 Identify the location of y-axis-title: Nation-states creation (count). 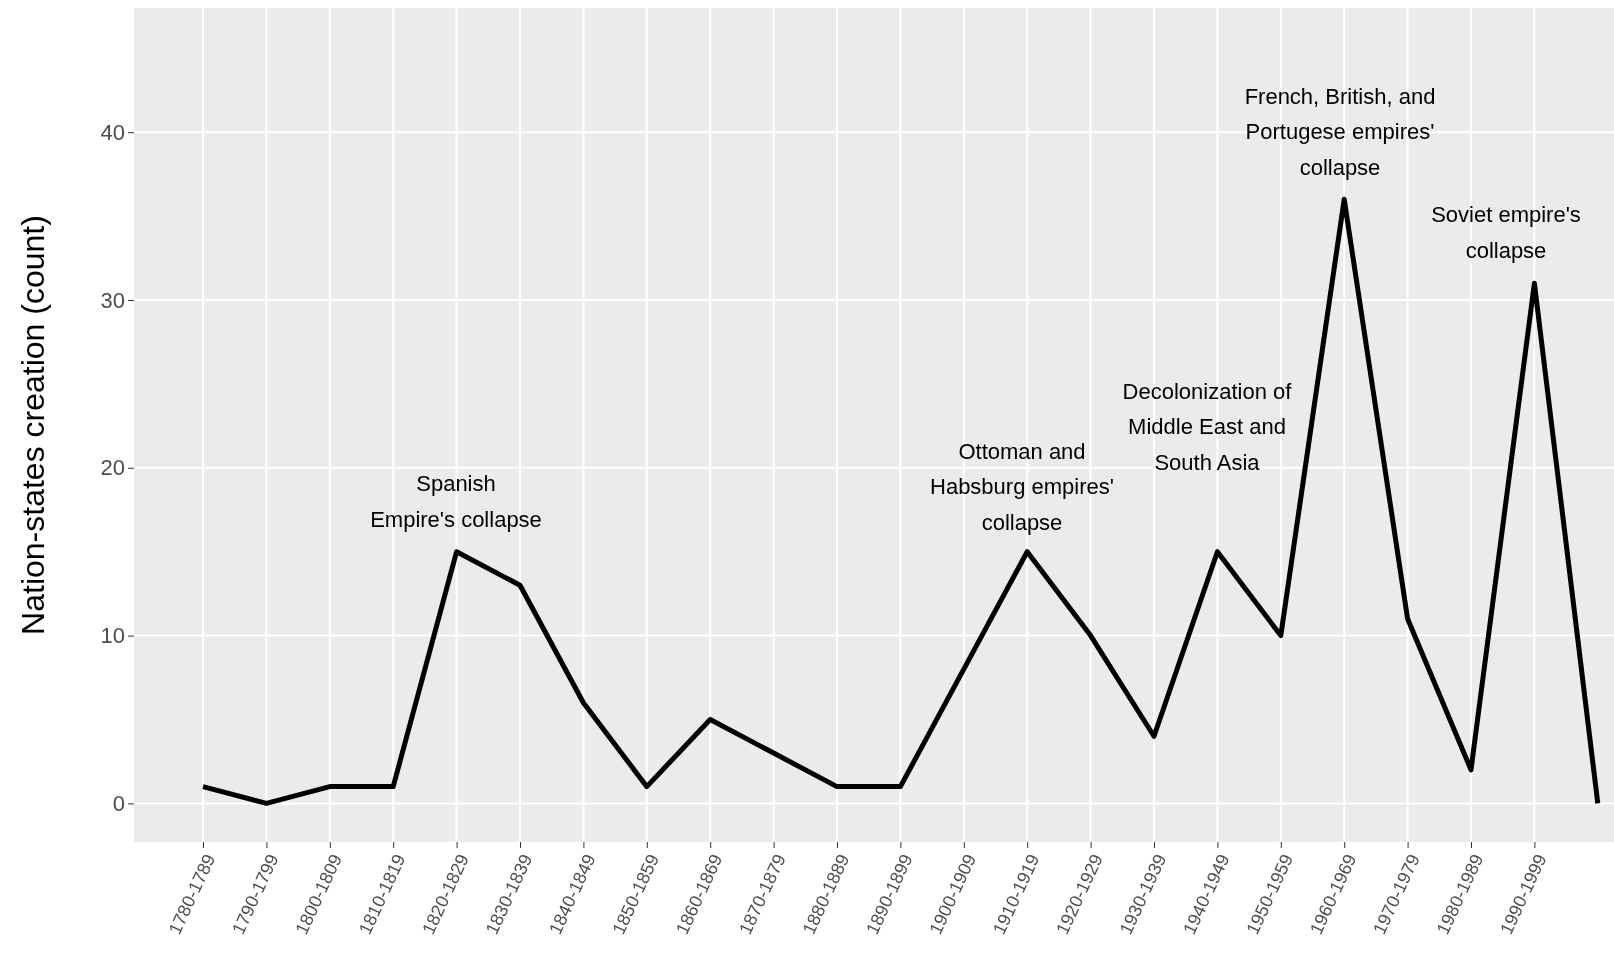
(33, 425).